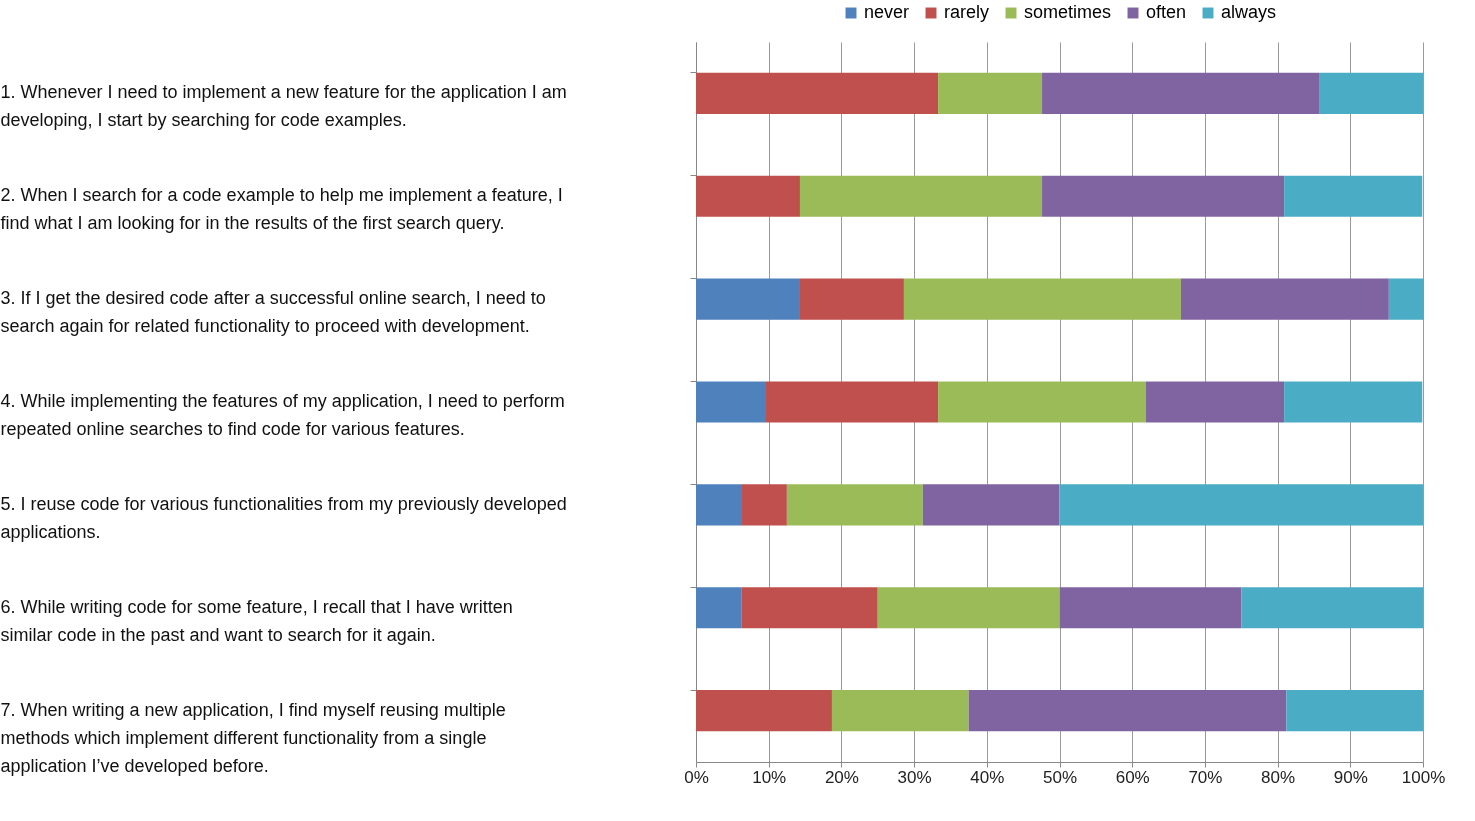  What do you see at coordinates (769, 777) in the screenshot?
I see `x-tick-label: 10%` at bounding box center [769, 777].